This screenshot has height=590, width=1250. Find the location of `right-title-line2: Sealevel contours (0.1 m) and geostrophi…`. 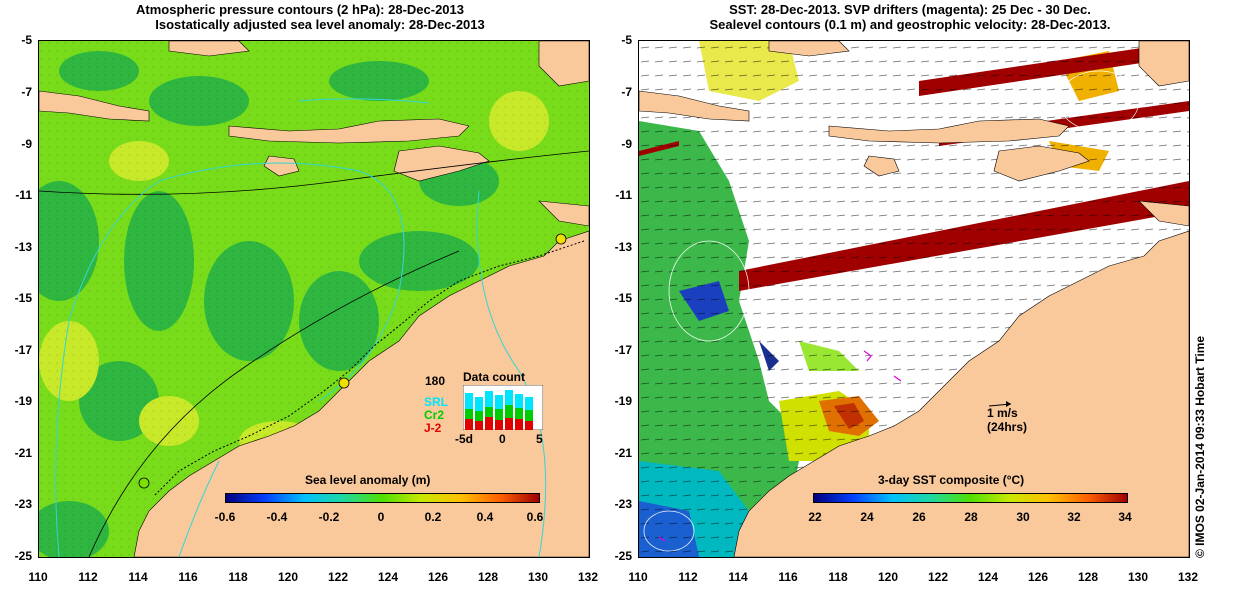

right-title-line2: Sealevel contours (0.1 m) and geostrophi… is located at coordinates (910, 24).